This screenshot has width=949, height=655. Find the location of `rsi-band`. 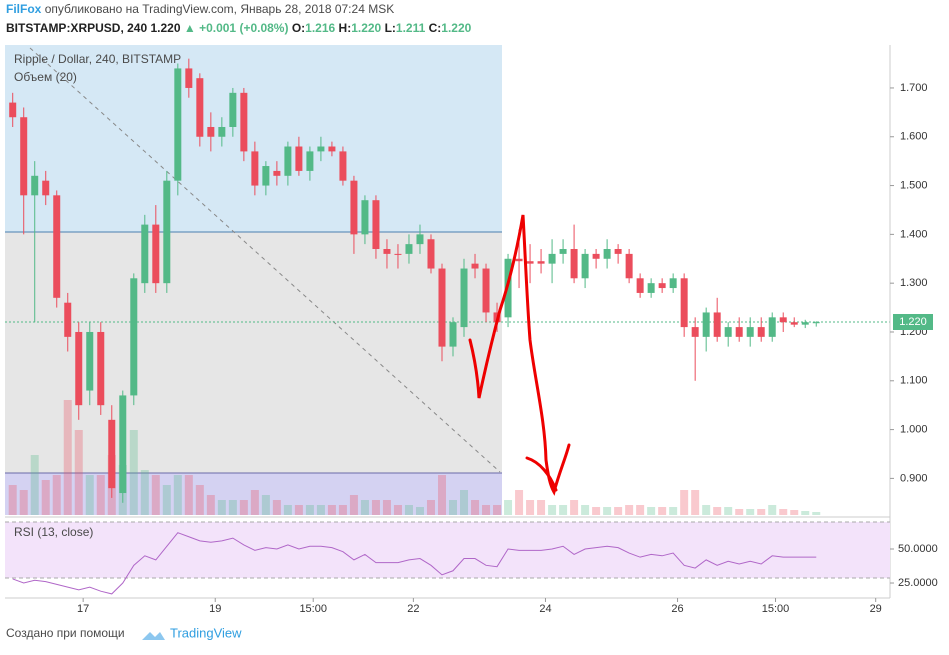

rsi-band is located at coordinates (447, 550).